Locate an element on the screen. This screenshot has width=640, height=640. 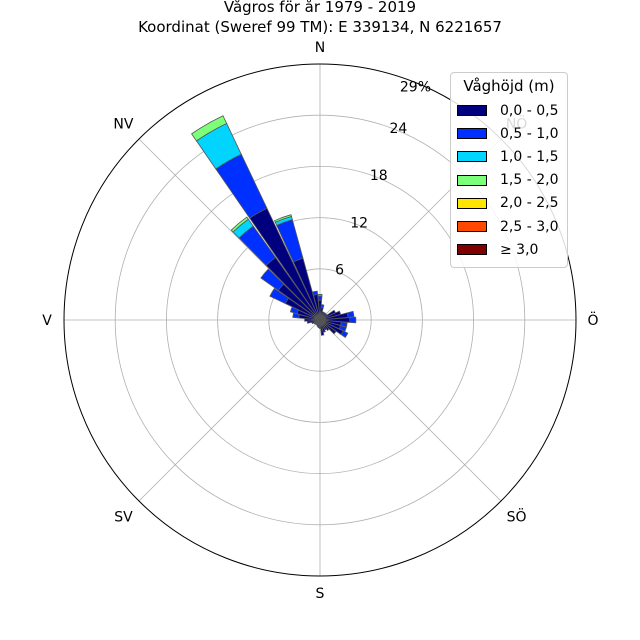
radial-tick-label: 12 is located at coordinates (359, 223).